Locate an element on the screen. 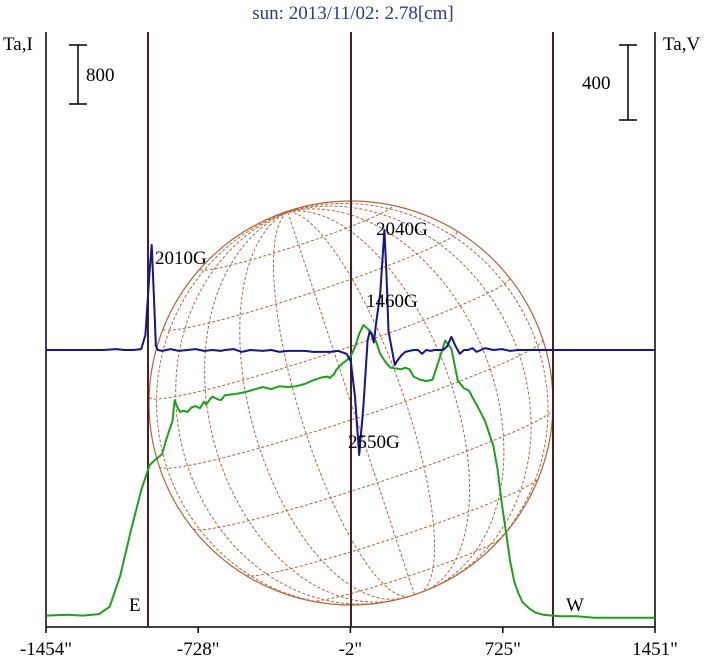 This screenshot has height=660, width=706. x-tick-label: -728" is located at coordinates (198, 649).